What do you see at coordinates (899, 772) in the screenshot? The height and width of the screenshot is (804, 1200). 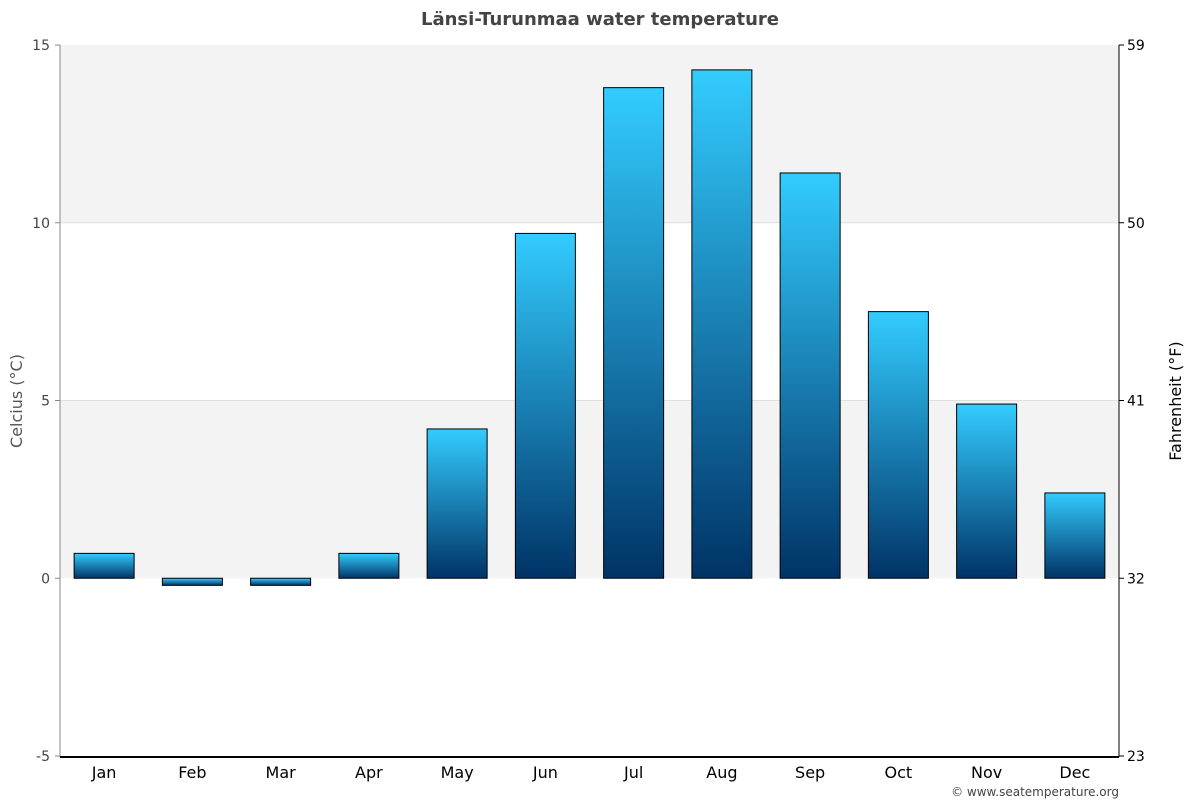 I see `x-tick-label: Oct` at bounding box center [899, 772].